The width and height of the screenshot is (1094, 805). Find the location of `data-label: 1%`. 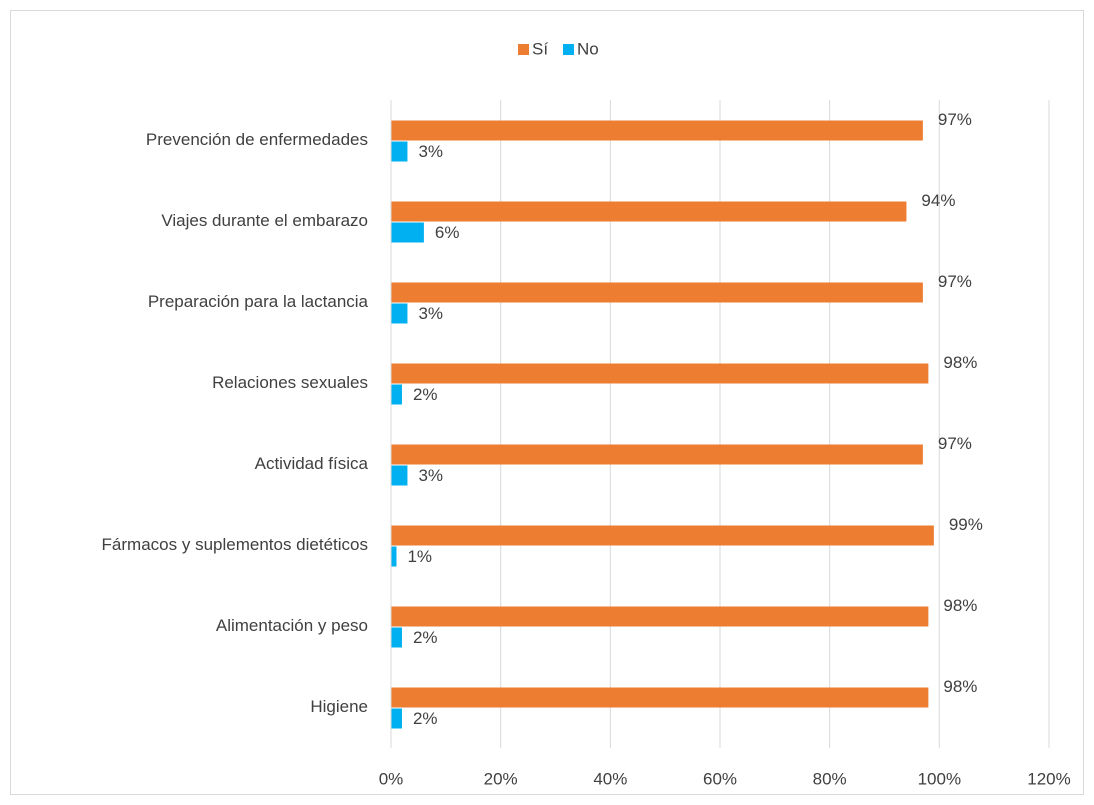

data-label: 1% is located at coordinates (419, 556).